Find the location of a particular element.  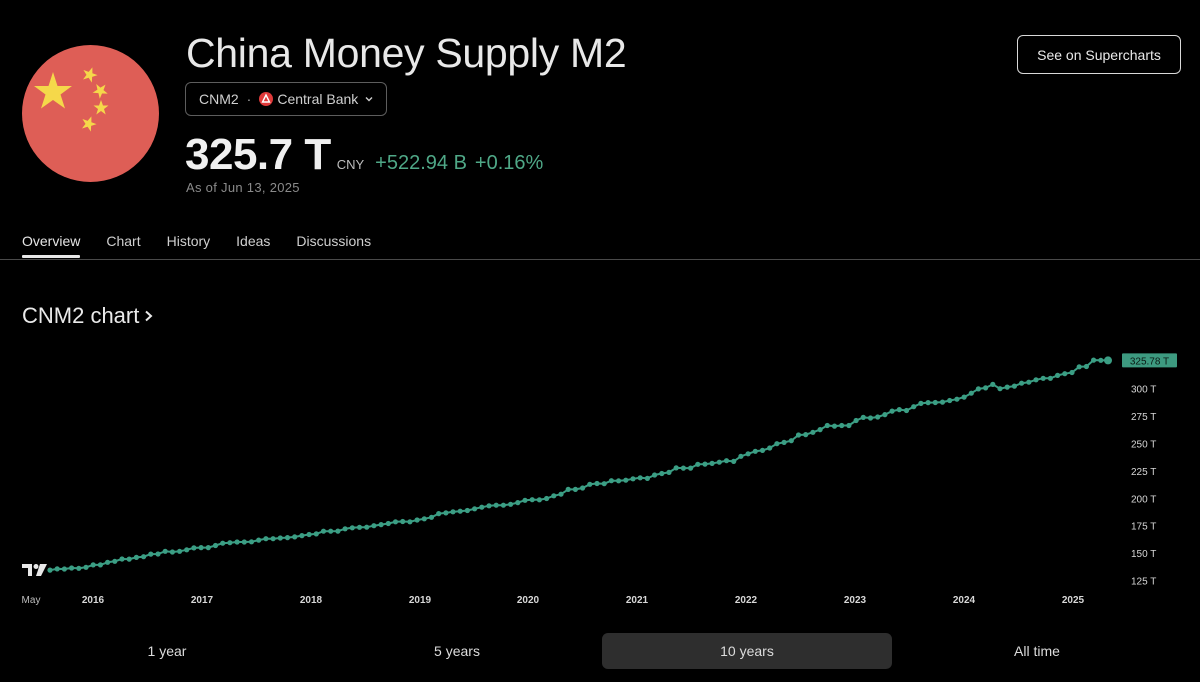

tab-chart: Chart is located at coordinates (123, 241).